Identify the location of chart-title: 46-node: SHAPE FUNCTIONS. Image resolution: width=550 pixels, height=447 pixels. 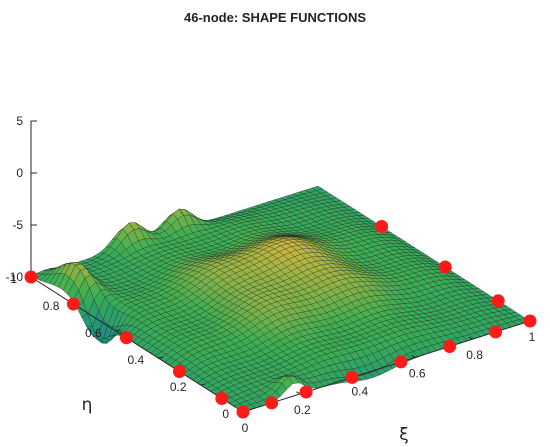
(275, 17).